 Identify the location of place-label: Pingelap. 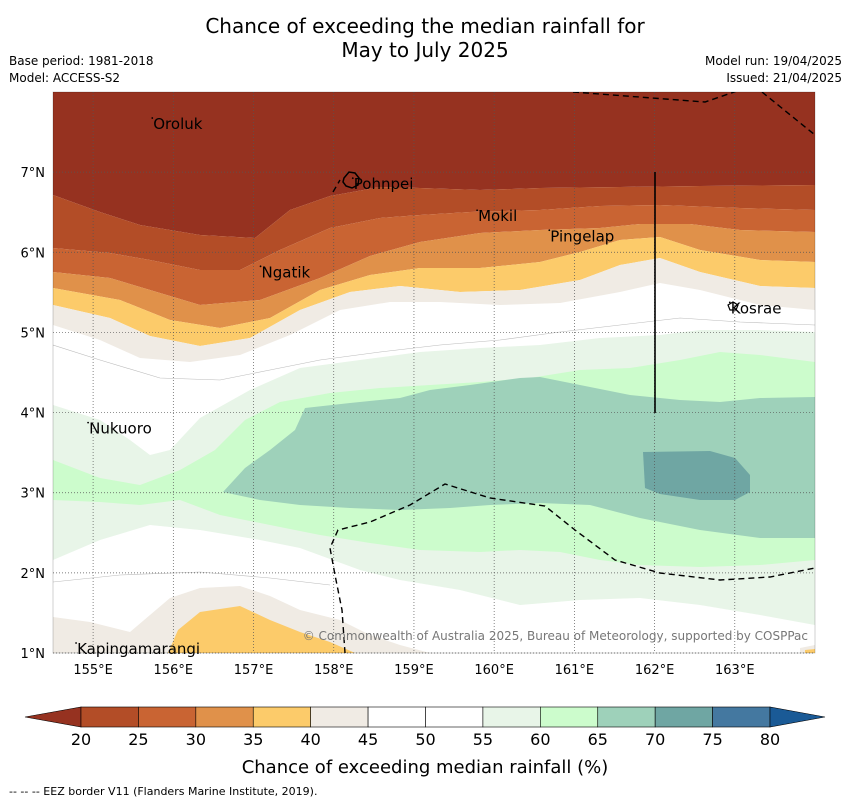
(582, 236).